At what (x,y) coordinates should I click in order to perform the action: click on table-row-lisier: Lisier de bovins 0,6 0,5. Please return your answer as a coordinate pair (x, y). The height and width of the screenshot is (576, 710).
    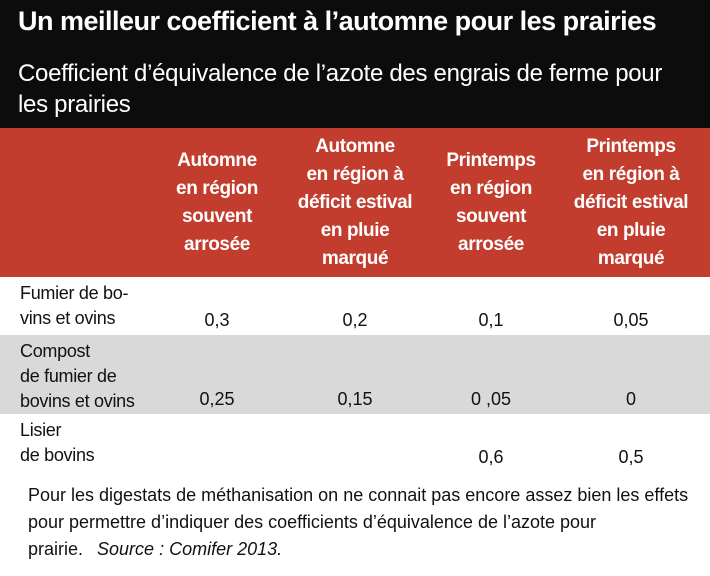
    Looking at the image, I should click on (355, 443).